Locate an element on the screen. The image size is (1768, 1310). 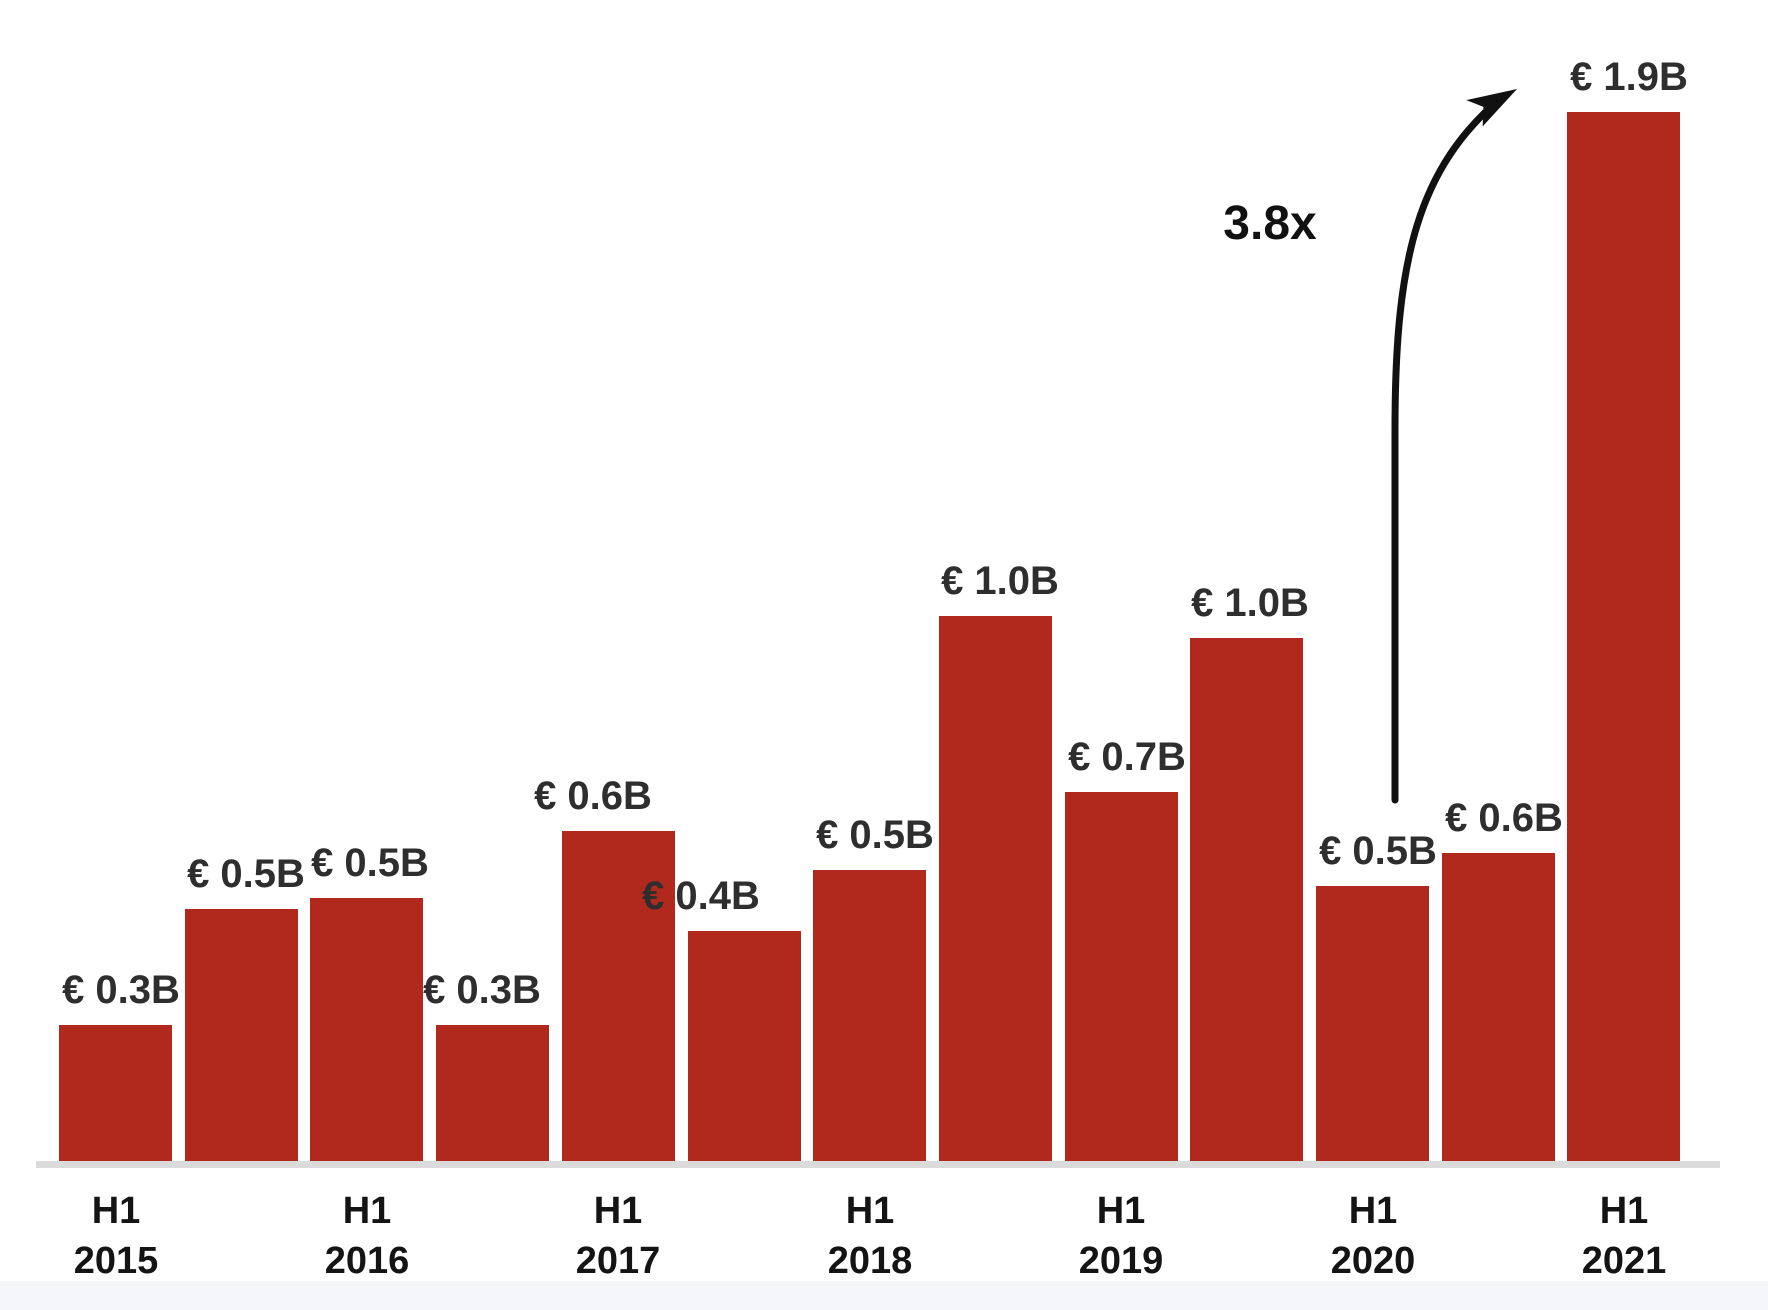
x-tick-year: 2016 is located at coordinates (367, 1261).